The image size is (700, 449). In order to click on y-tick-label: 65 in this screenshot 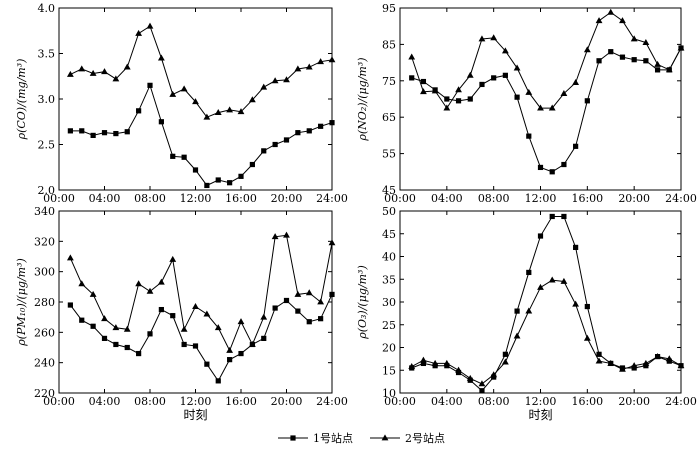, I will do `click(389, 117)`.